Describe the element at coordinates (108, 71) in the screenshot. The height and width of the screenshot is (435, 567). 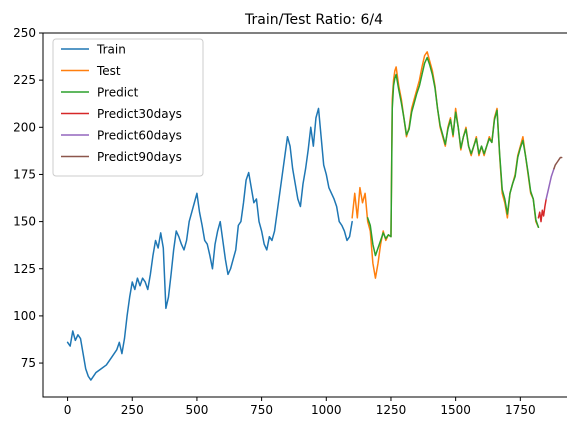
I see `legend-label: Test` at that location.